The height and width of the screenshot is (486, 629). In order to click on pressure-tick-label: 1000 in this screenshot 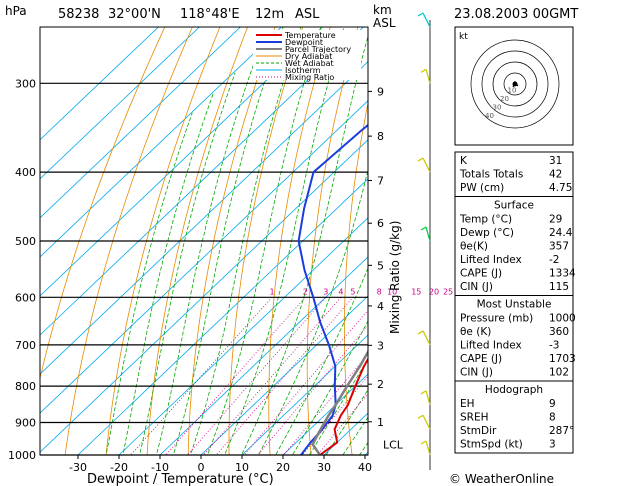, I will do `click(22, 455)`.